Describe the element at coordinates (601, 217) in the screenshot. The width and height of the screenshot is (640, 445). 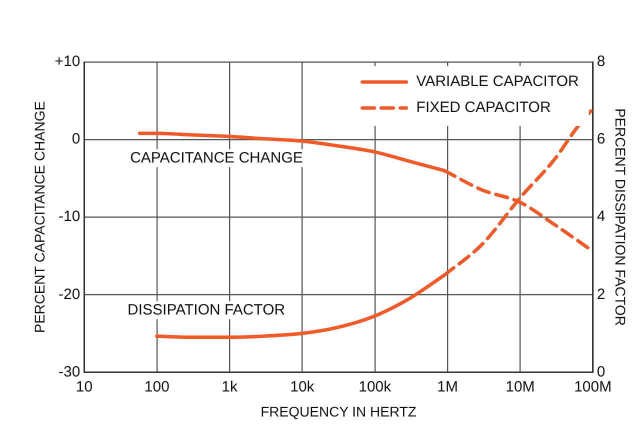
I see `y2-tick-label: 4` at that location.